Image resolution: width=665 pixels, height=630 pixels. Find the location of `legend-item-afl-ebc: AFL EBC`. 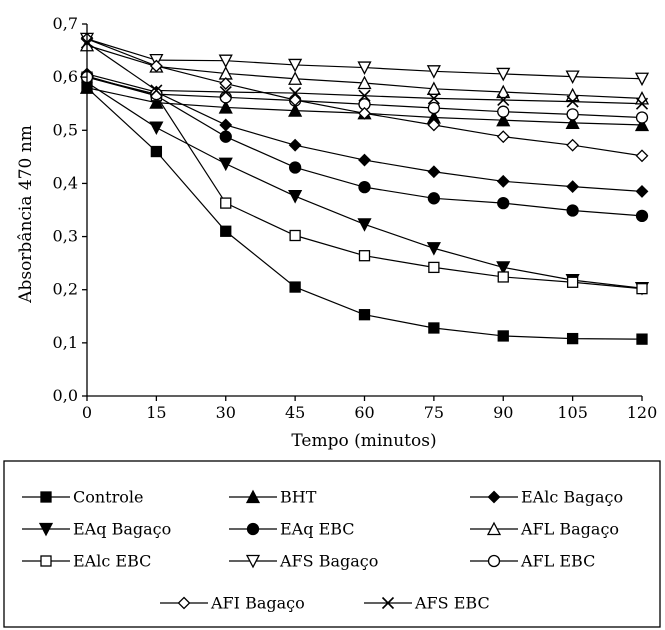

legend-item-afl-ebc: AFL EBC is located at coordinates (532, 561).